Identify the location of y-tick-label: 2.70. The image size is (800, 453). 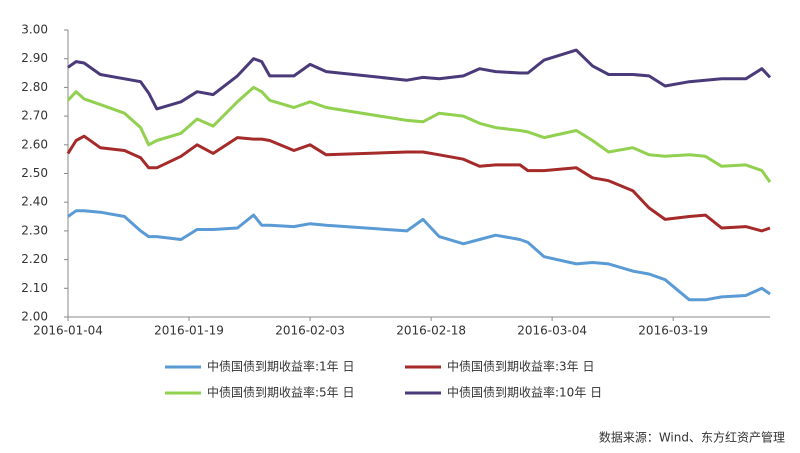
(34, 116).